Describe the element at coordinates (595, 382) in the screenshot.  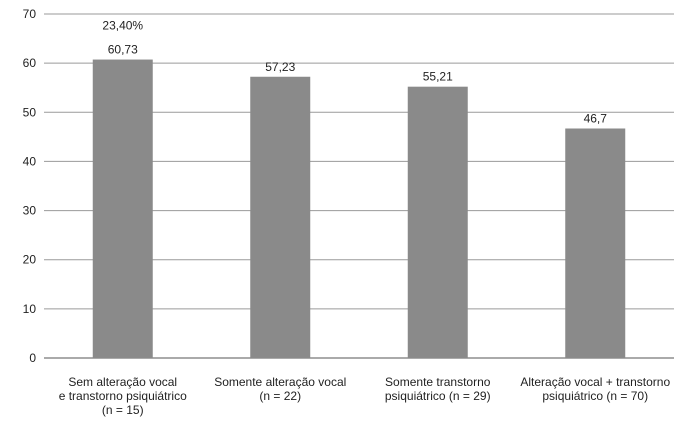
I see `category-label: Alteração vocal + transtorno` at that location.